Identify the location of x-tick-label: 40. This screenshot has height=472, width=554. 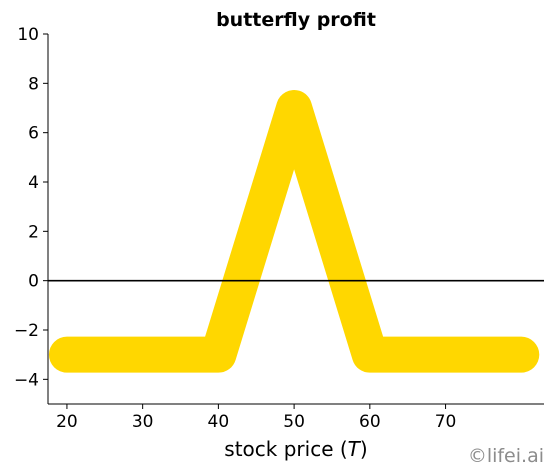
(219, 422).